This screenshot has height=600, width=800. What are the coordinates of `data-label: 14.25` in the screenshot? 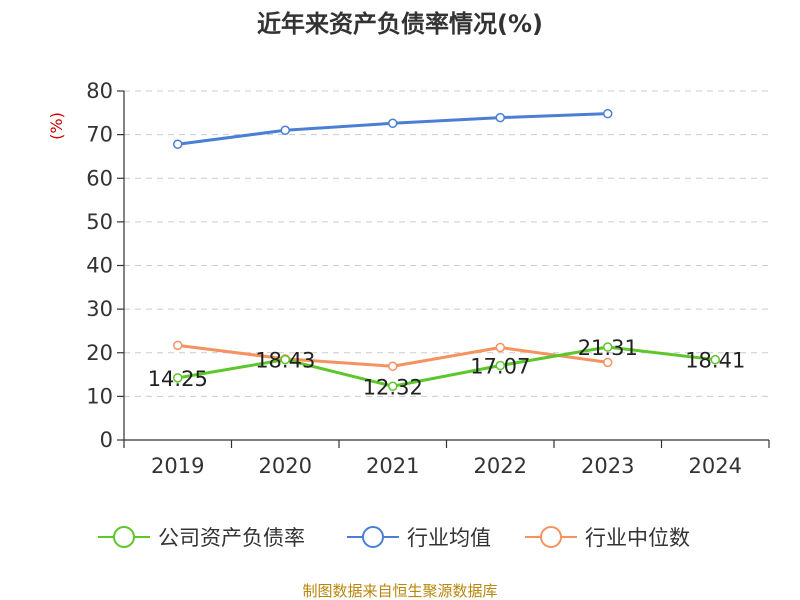 It's located at (178, 379).